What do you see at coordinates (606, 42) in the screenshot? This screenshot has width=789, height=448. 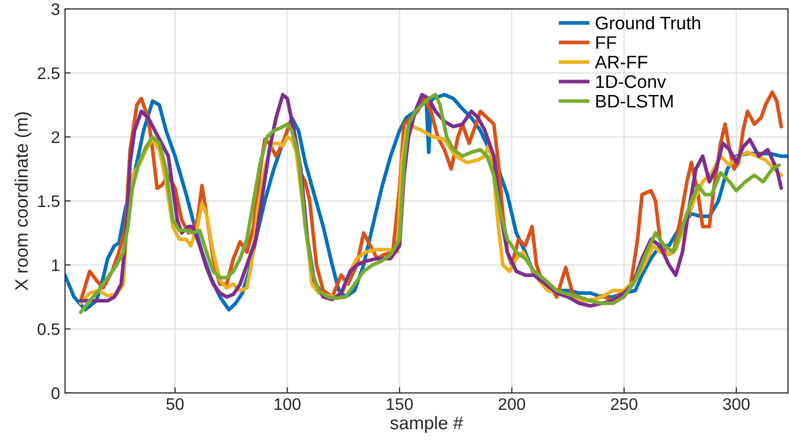 I see `legend-label: FF` at bounding box center [606, 42].